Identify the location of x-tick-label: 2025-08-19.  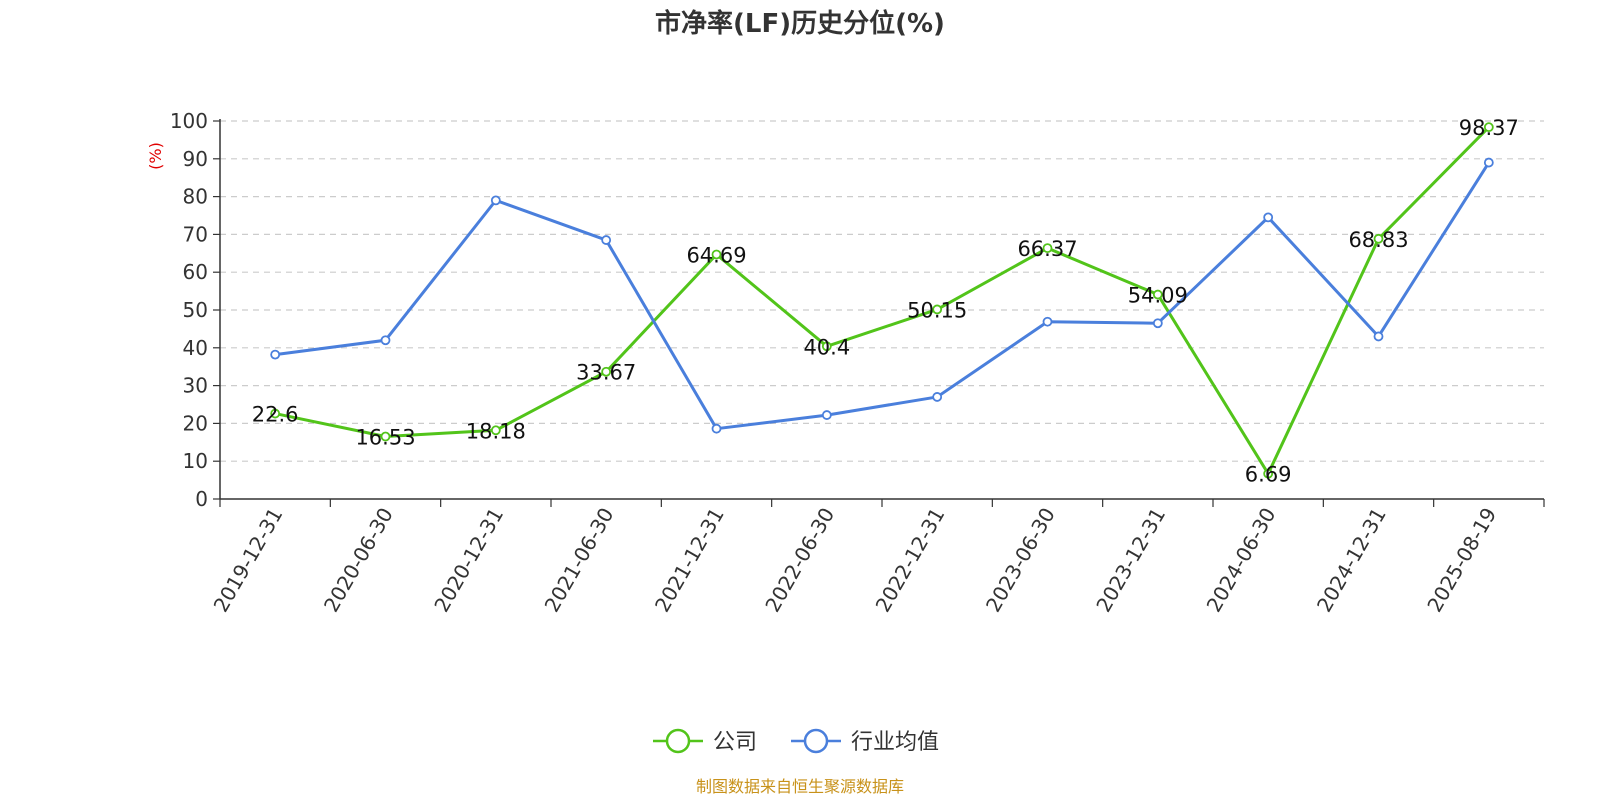
(1461, 560).